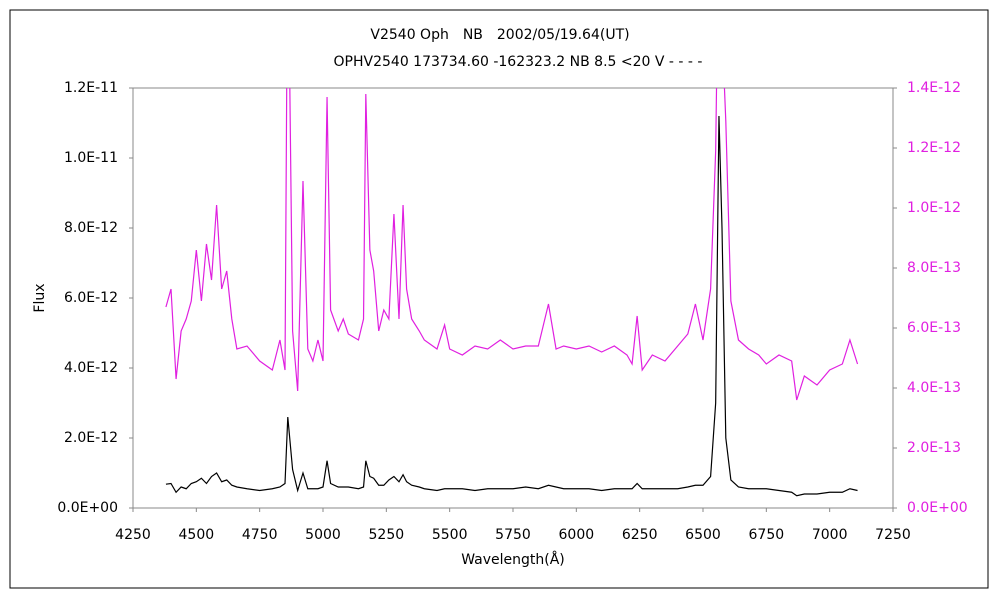 The image size is (1000, 600). I want to click on y-tick-label: 1.2E-11, so click(91, 88).